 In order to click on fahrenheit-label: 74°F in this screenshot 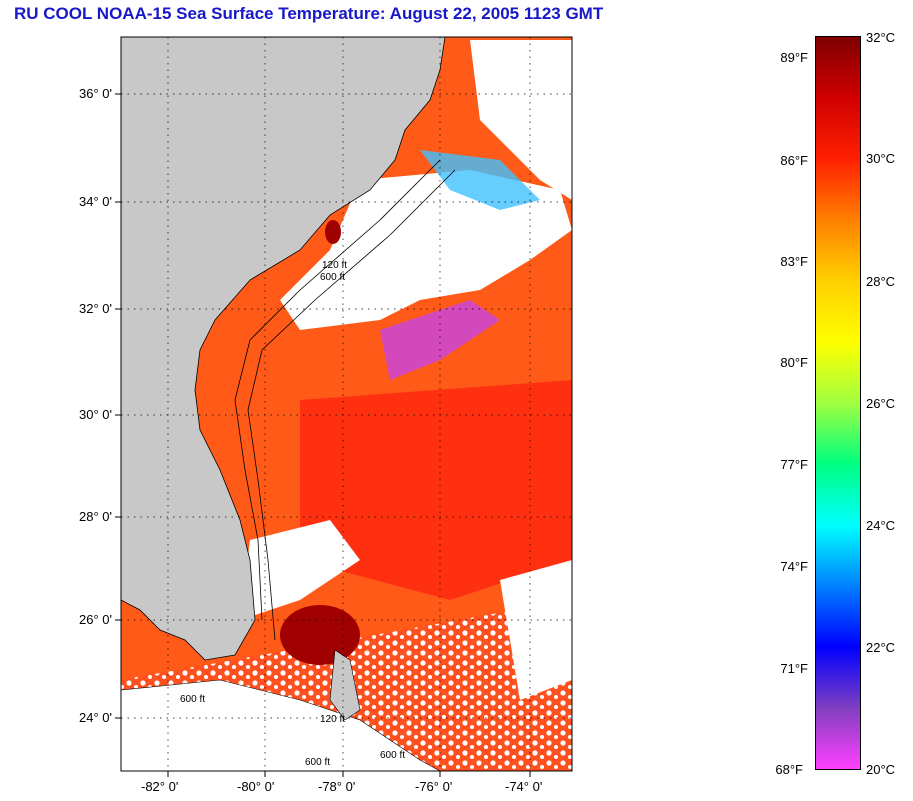, I will do `click(794, 566)`.